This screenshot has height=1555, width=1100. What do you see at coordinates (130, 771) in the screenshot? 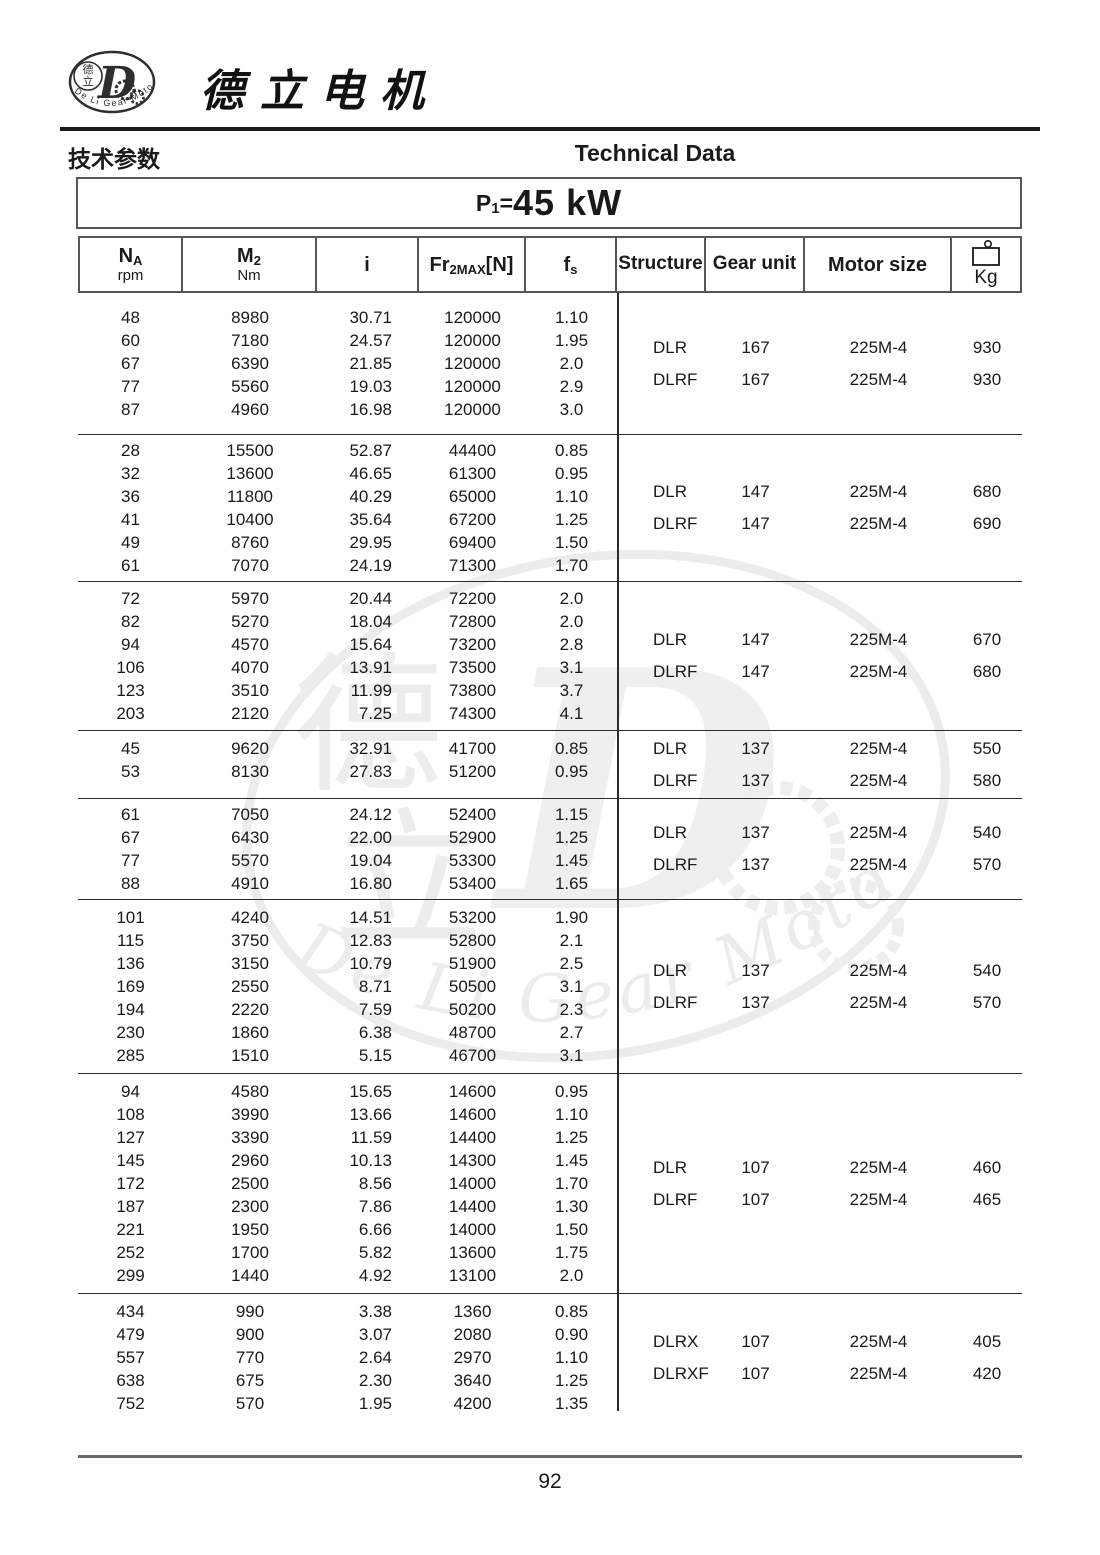
I see `table-cell: 53` at bounding box center [130, 771].